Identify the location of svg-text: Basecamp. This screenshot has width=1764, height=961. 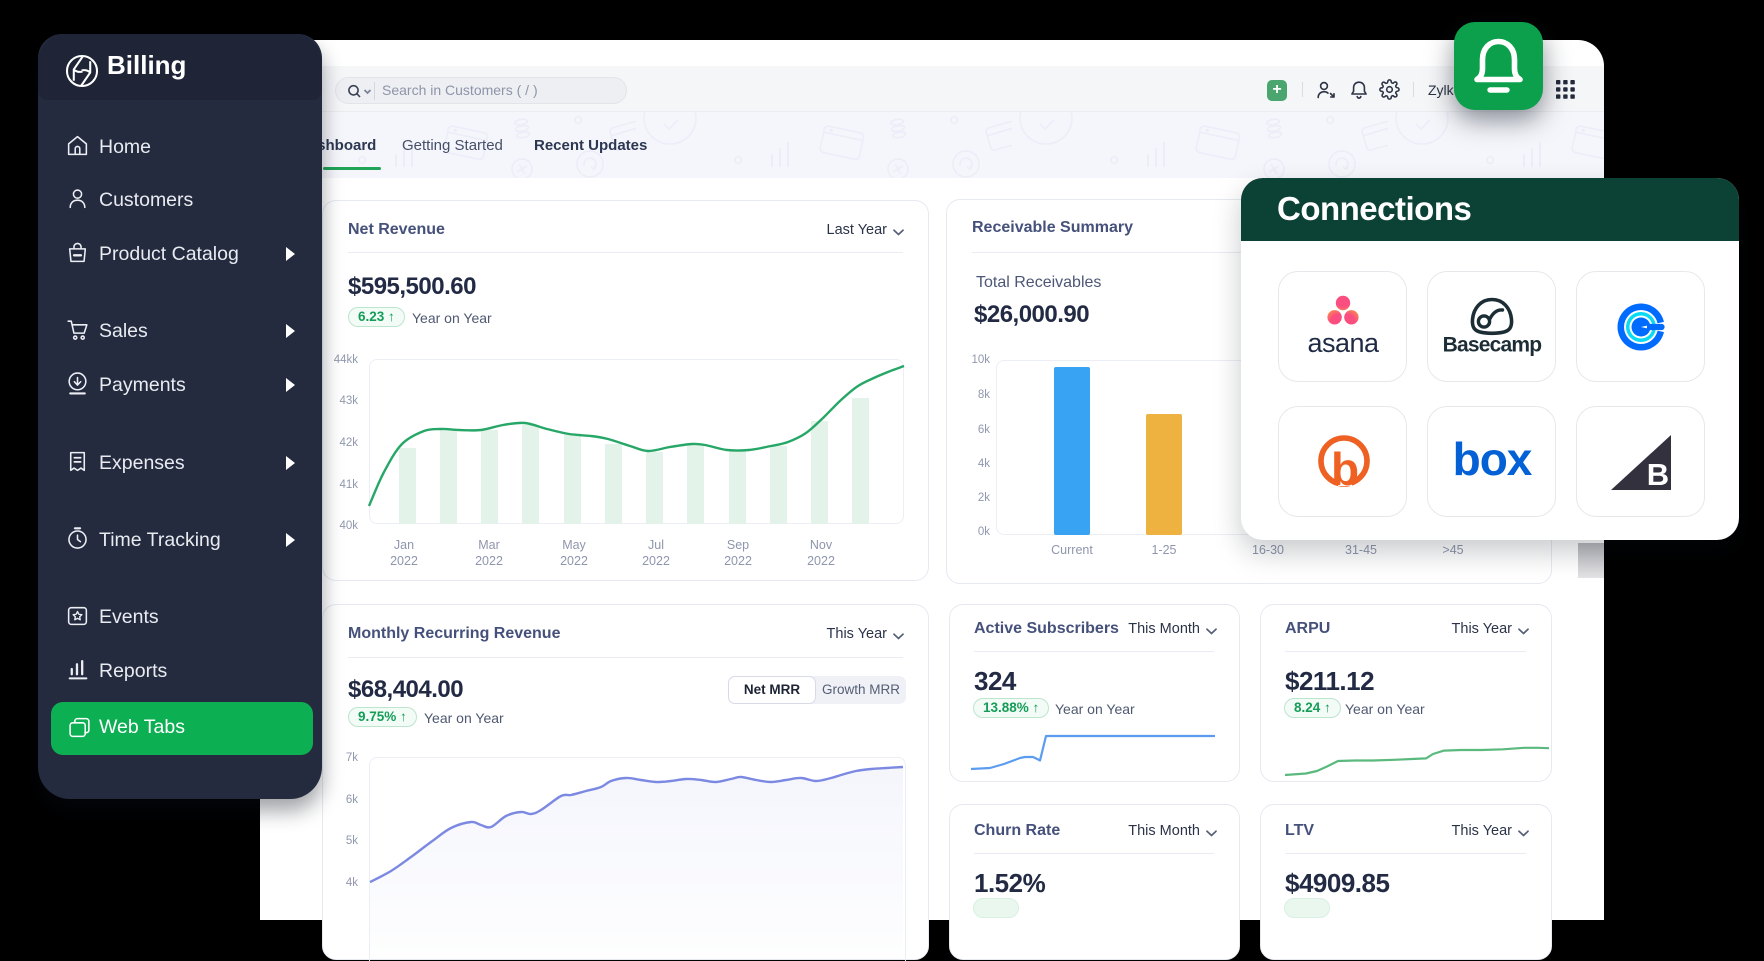
(1491, 345).